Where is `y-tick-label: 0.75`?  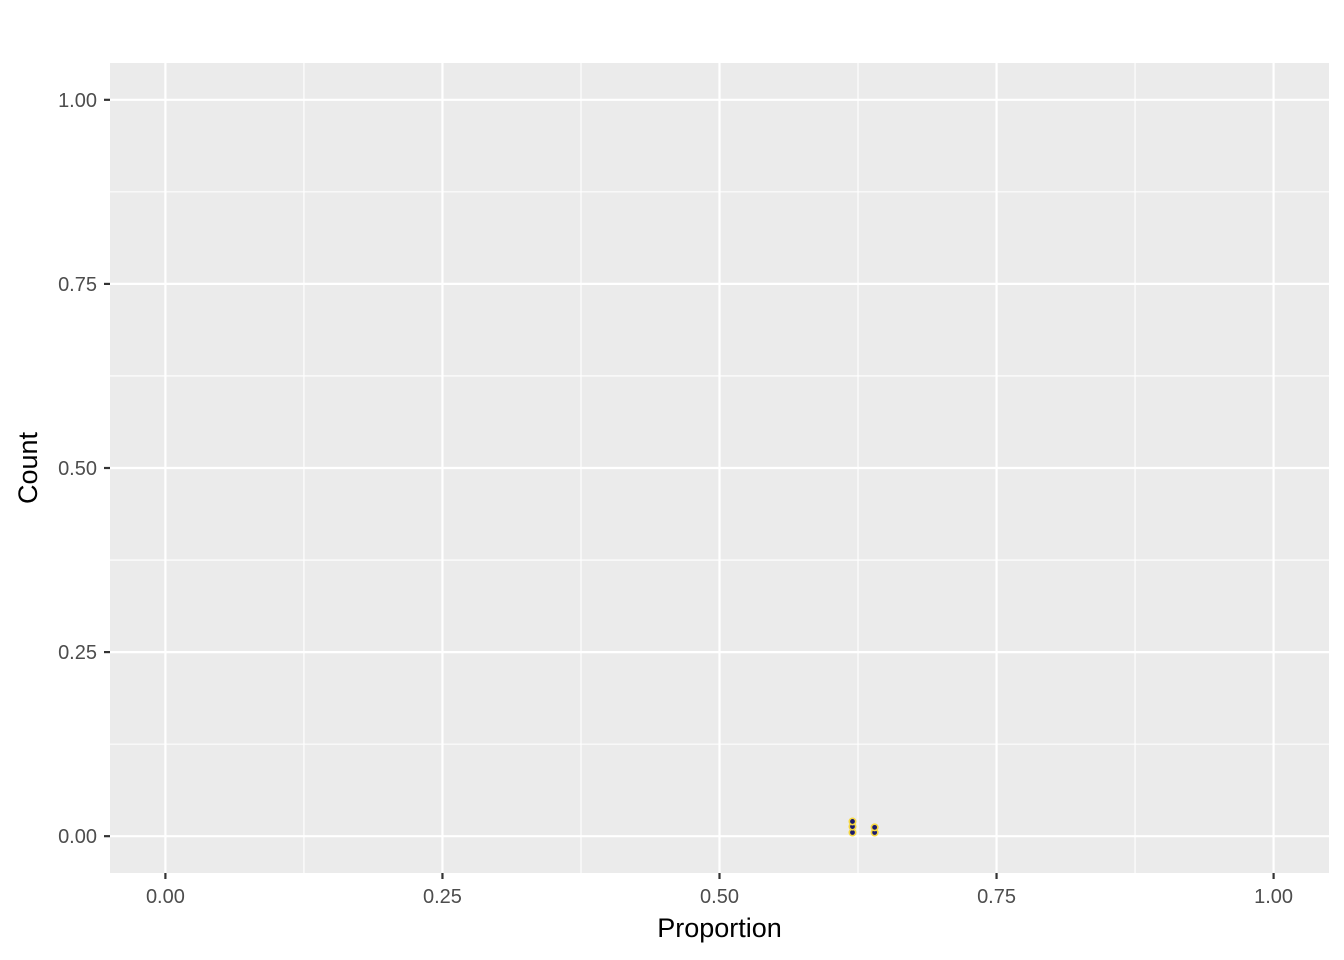 y-tick-label: 0.75 is located at coordinates (77, 285).